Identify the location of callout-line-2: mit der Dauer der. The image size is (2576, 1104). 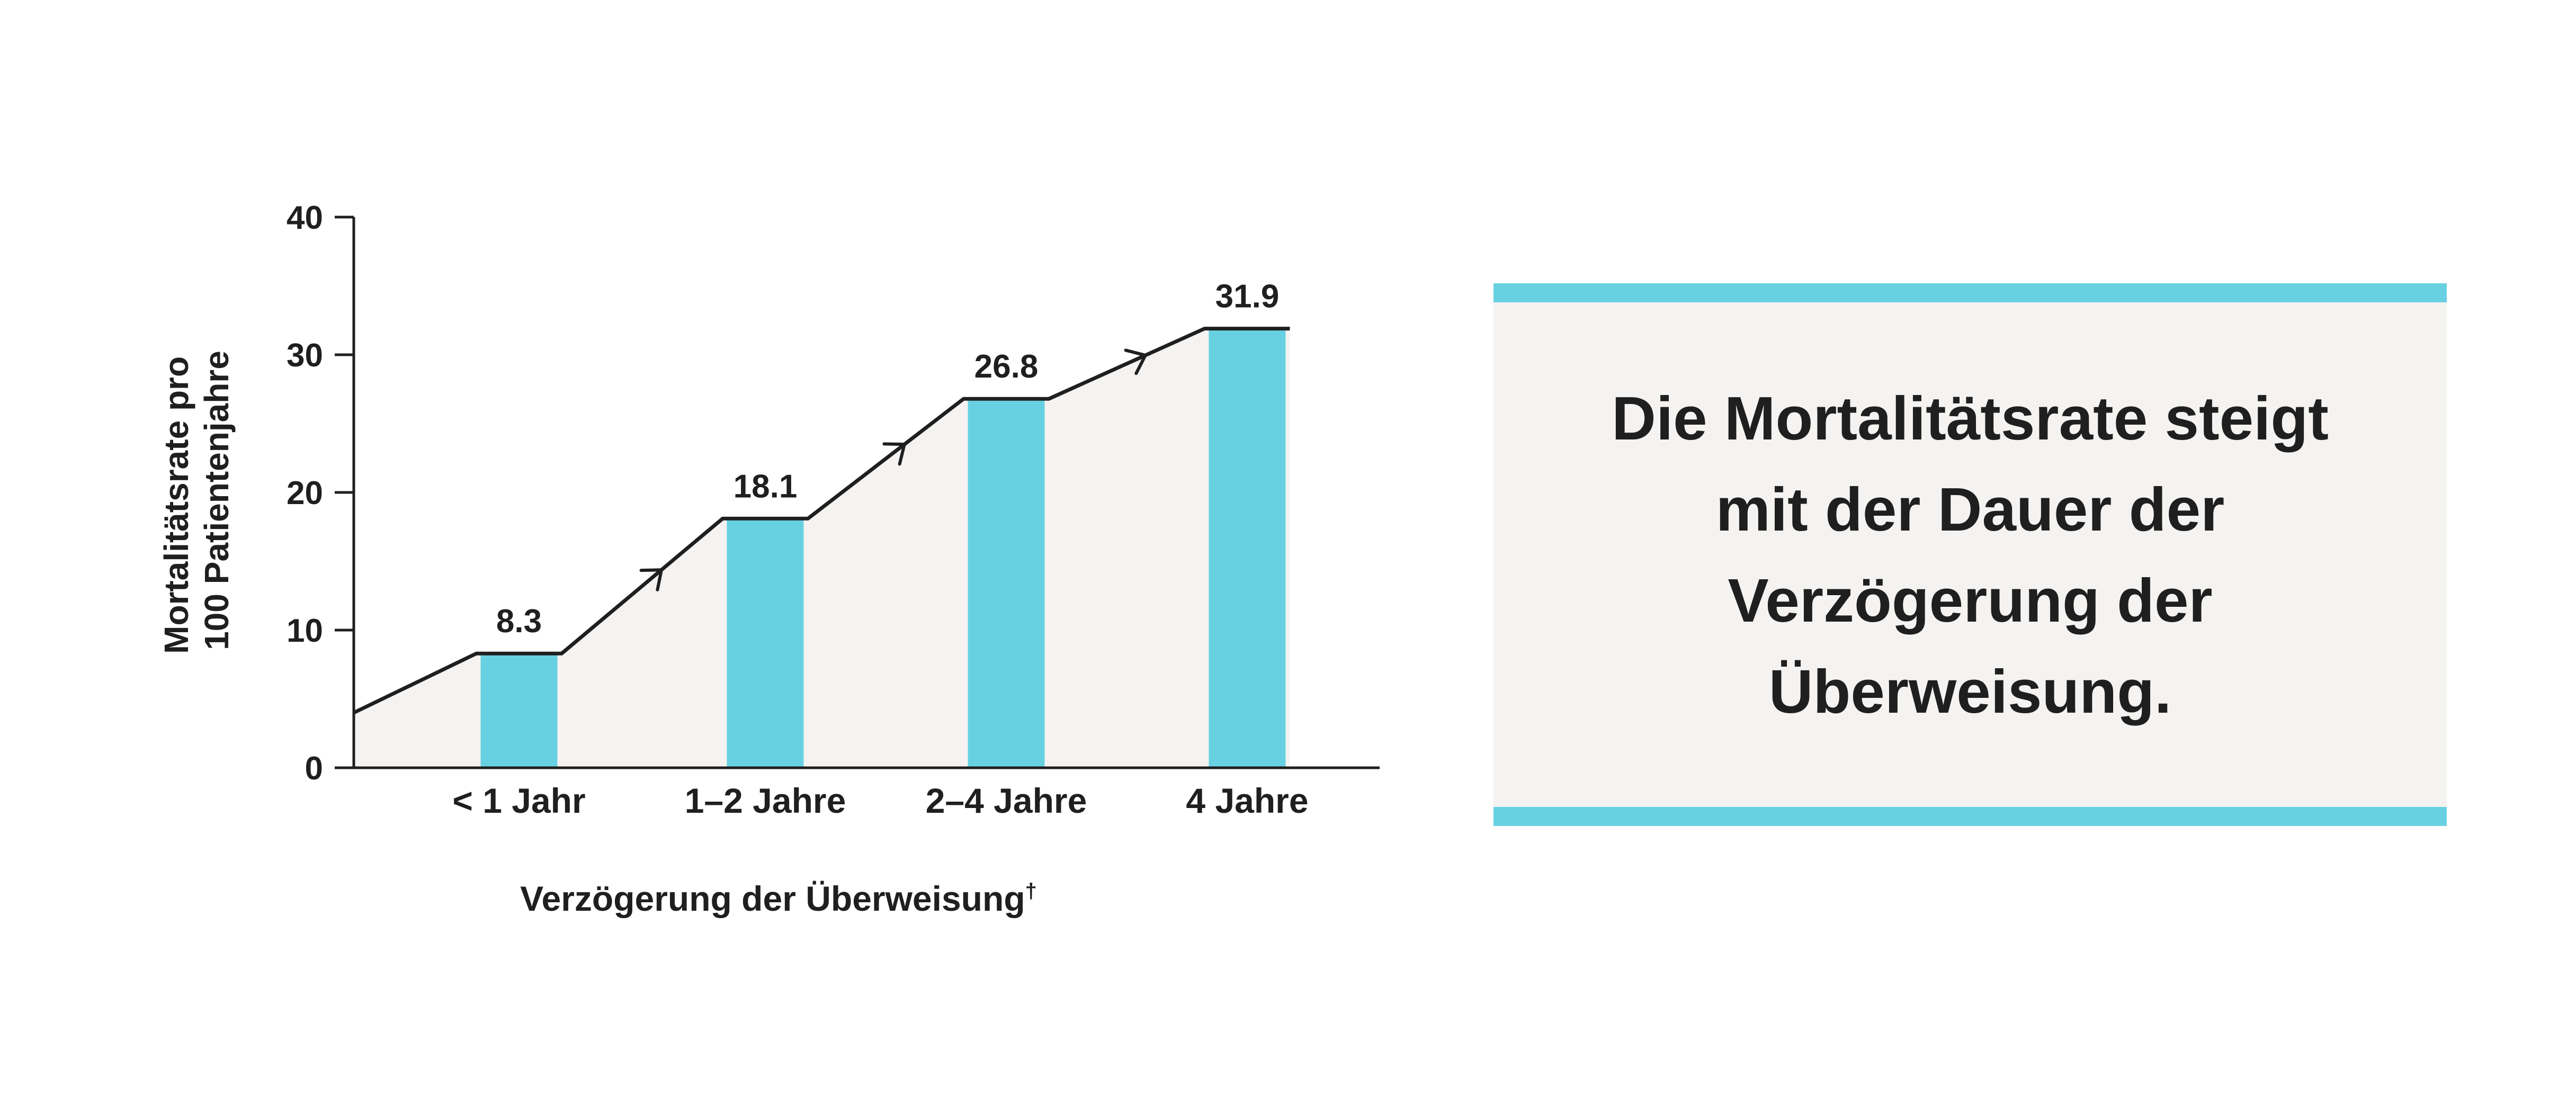
(1970, 509).